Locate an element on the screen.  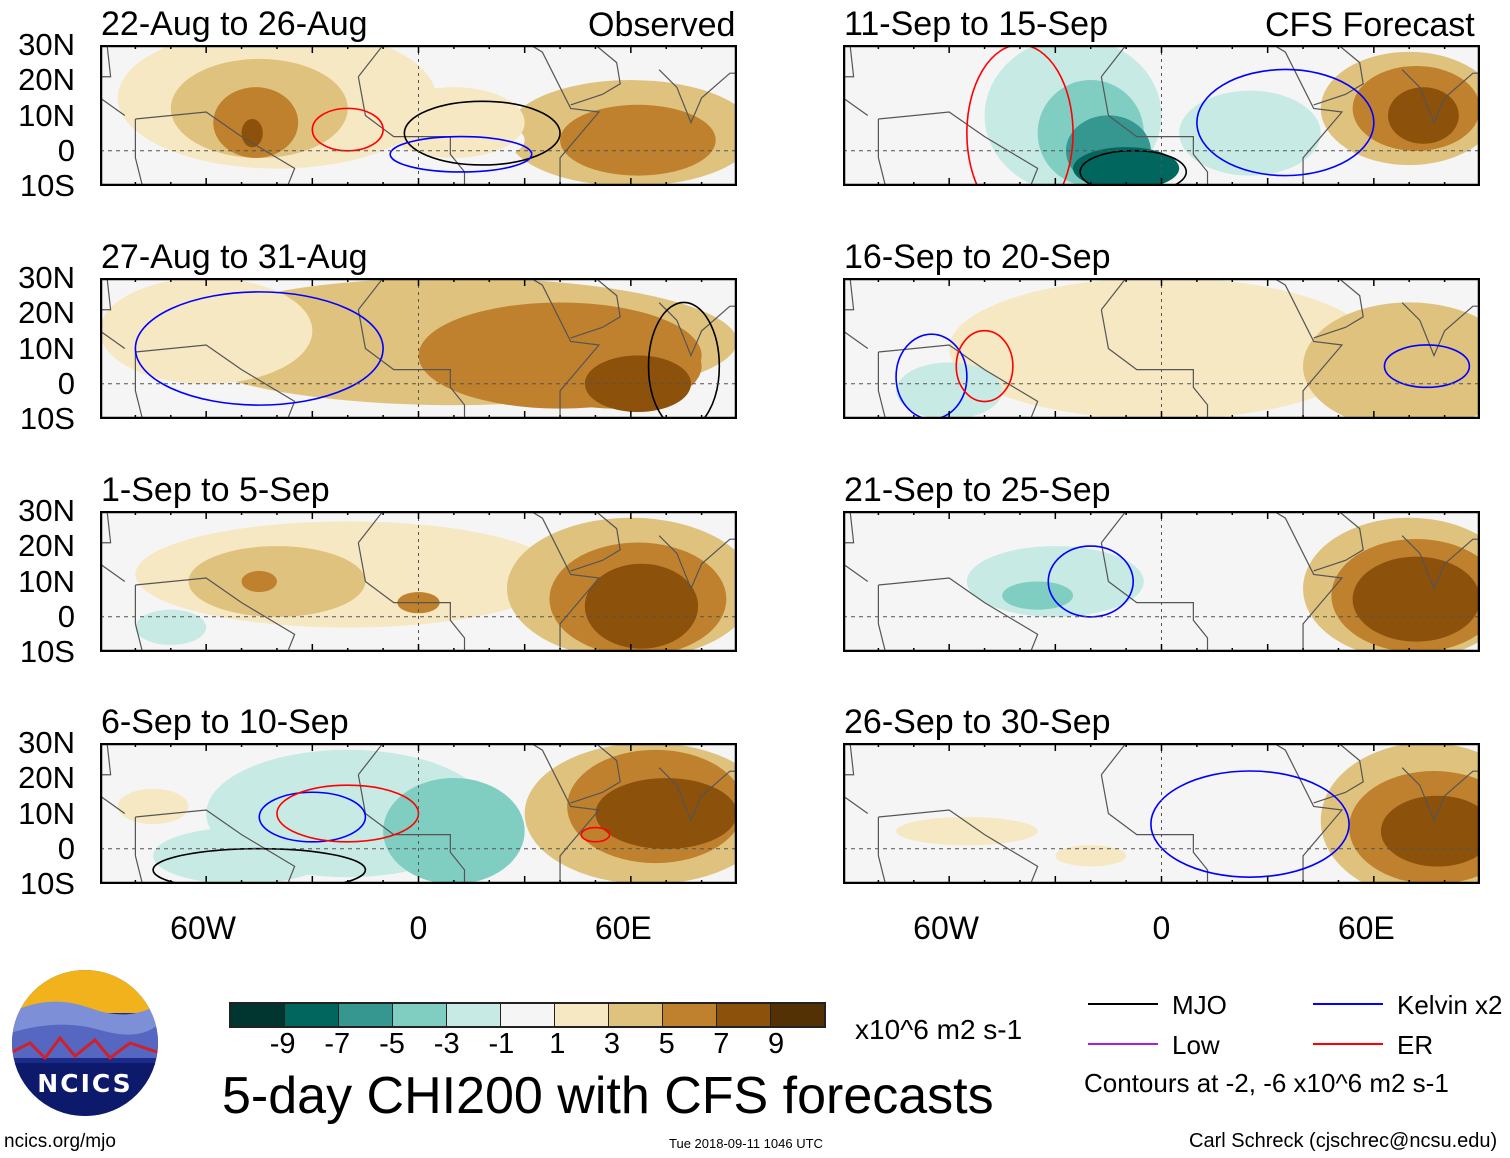
panel-title: 21-Sep to 25-Sep is located at coordinates (977, 490).